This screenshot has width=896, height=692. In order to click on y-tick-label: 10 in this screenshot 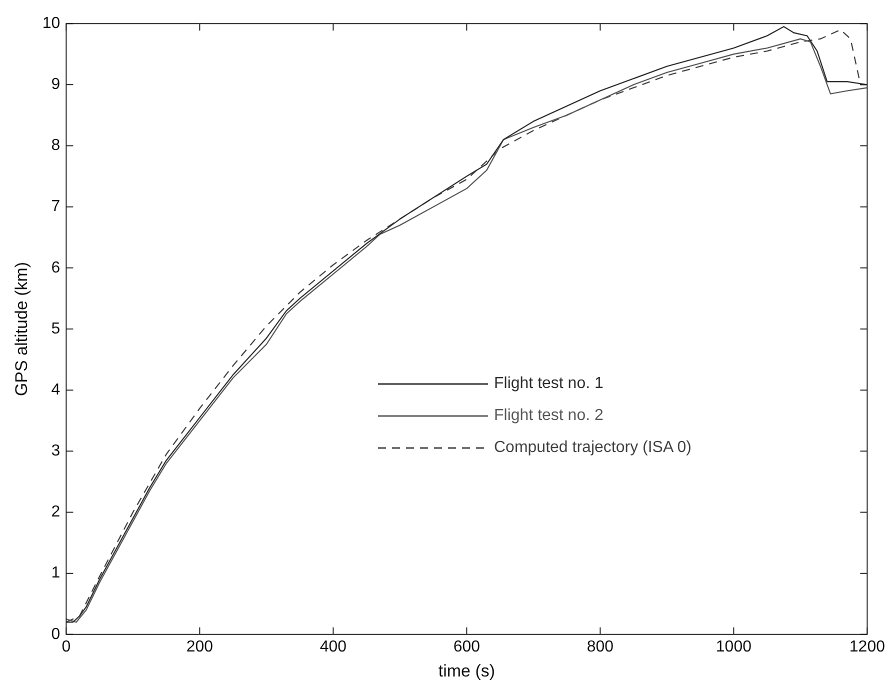, I will do `click(51, 23)`.